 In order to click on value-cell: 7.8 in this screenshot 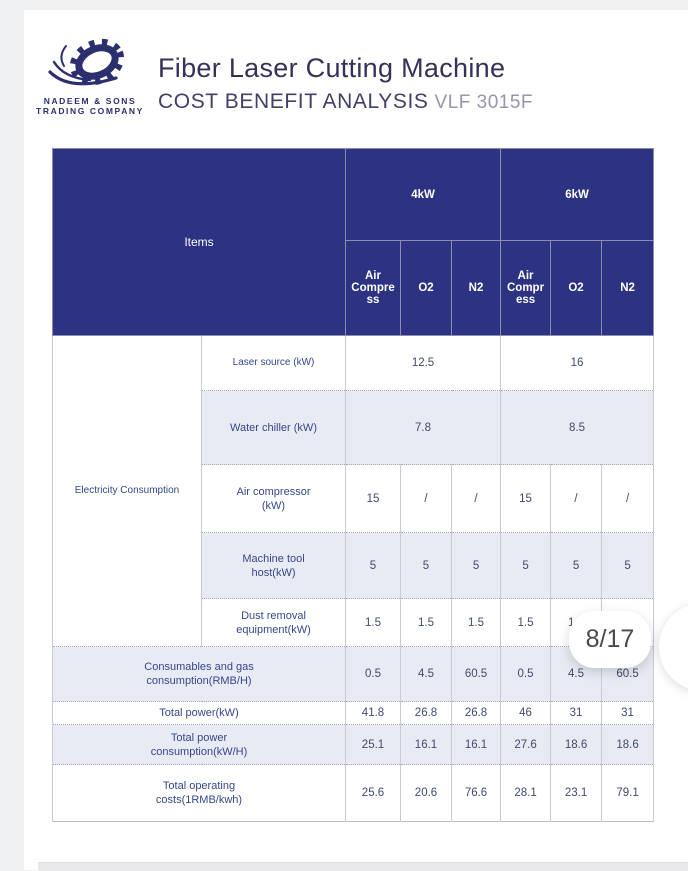, I will do `click(423, 427)`.